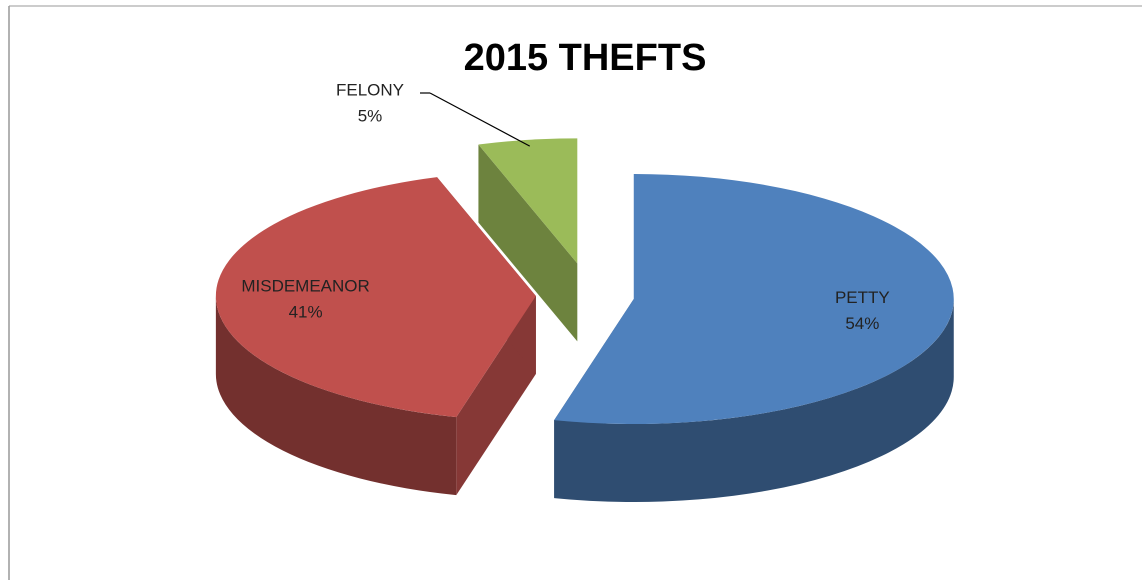 The image size is (1142, 580). I want to click on slice-wall, so click(528, 243).